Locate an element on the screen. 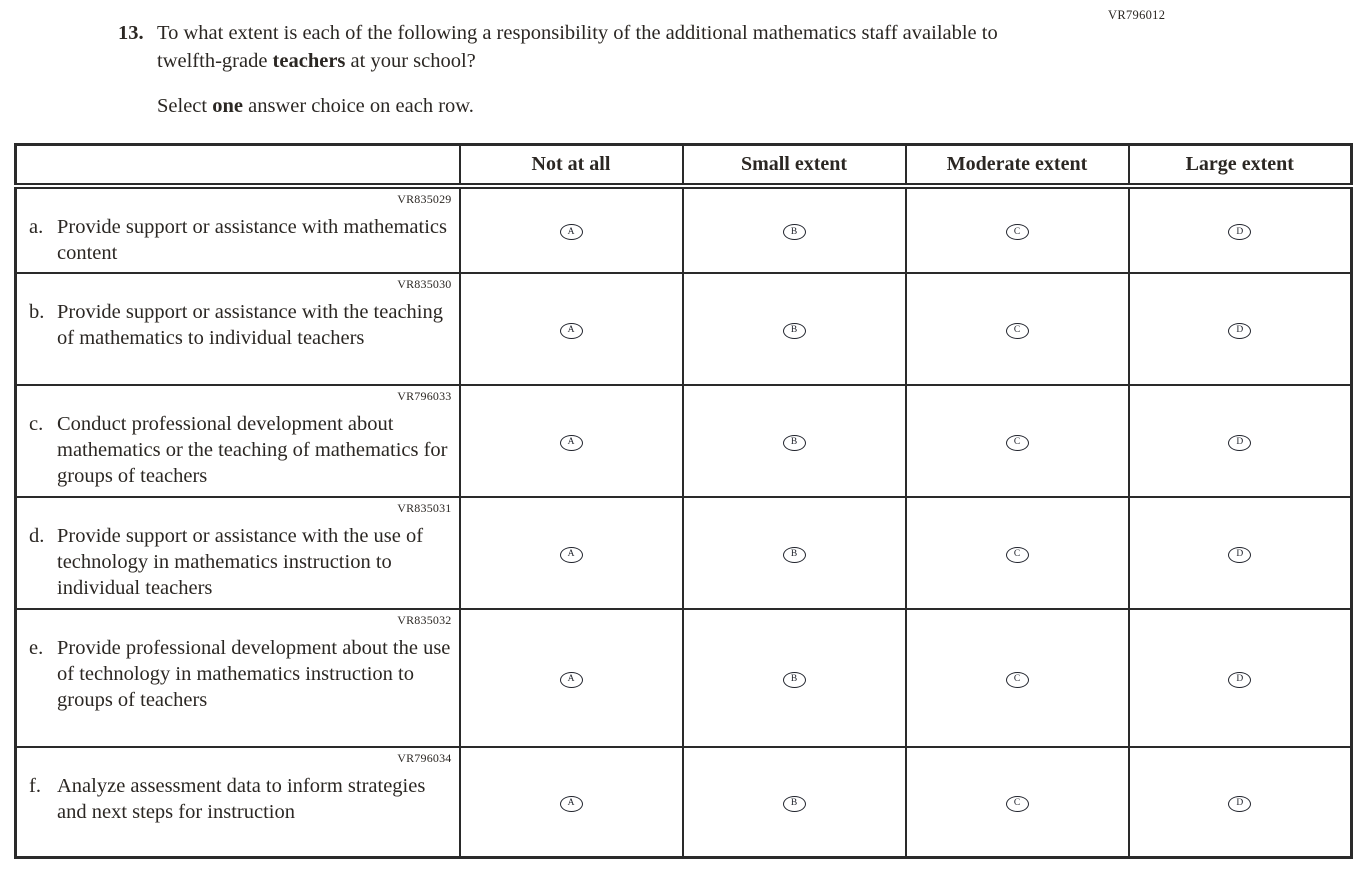 This screenshot has width=1364, height=871. bubble-a-B: B is located at coordinates (794, 232).